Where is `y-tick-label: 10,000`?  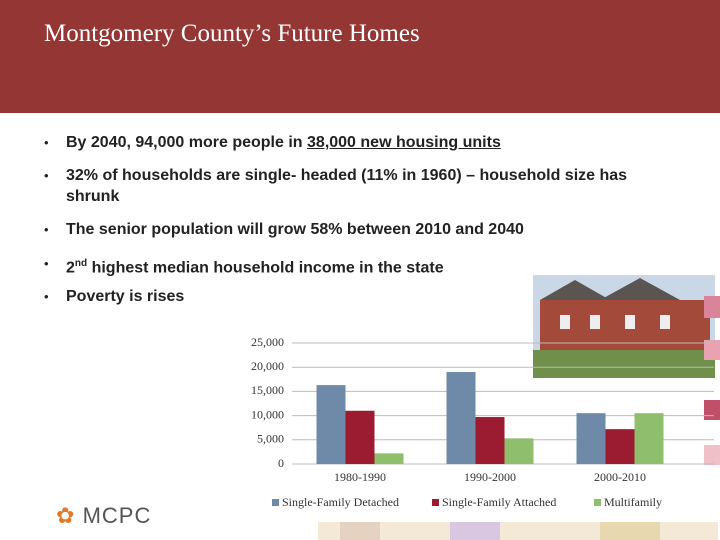 y-tick-label: 10,000 is located at coordinates (267, 414).